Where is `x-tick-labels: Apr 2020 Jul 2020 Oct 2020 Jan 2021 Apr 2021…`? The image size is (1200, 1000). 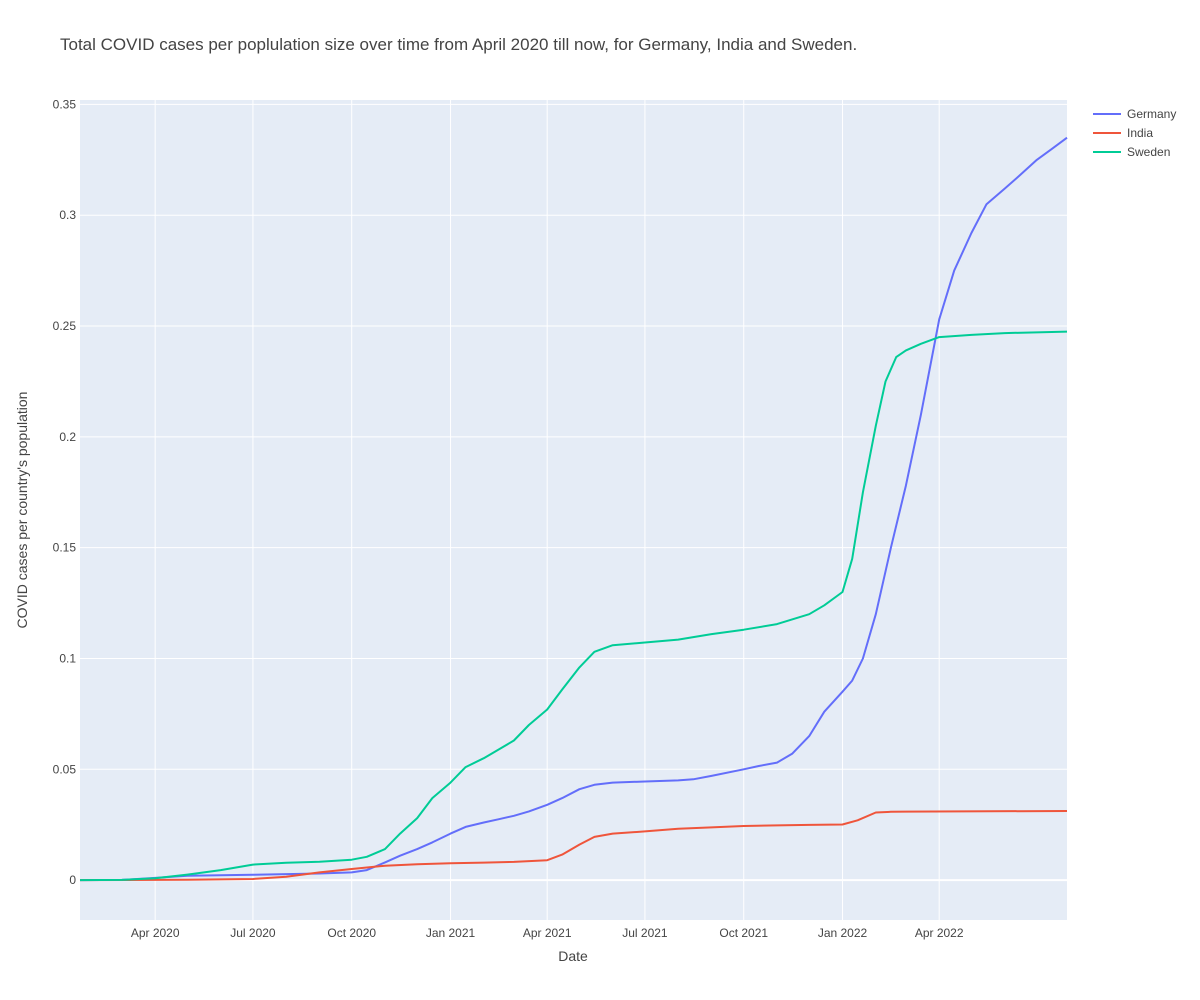 x-tick-labels: Apr 2020 Jul 2020 Oct 2020 Jan 2021 Apr 2021… is located at coordinates (547, 933).